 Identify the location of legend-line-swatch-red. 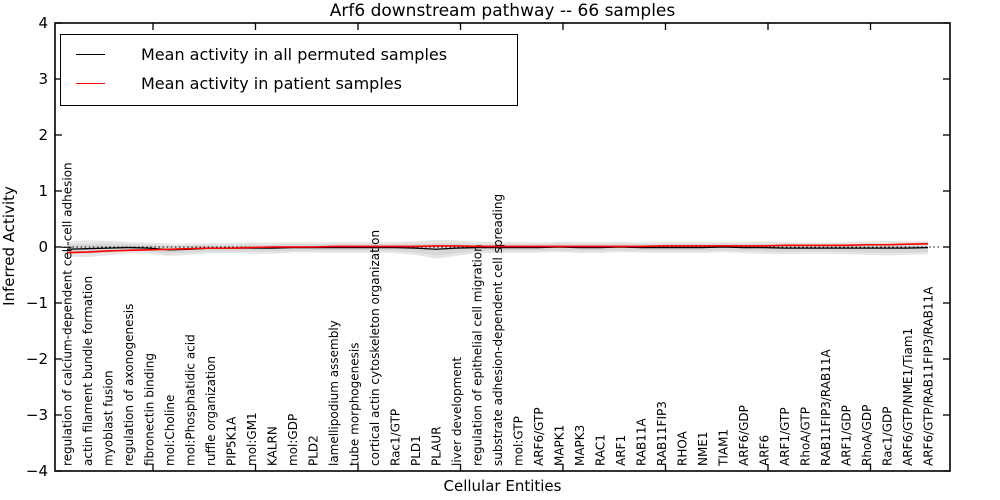
(90, 83).